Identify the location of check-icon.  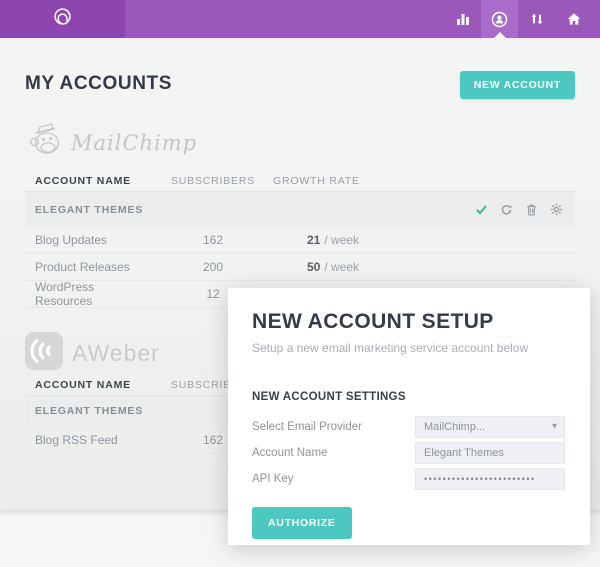
(481, 210).